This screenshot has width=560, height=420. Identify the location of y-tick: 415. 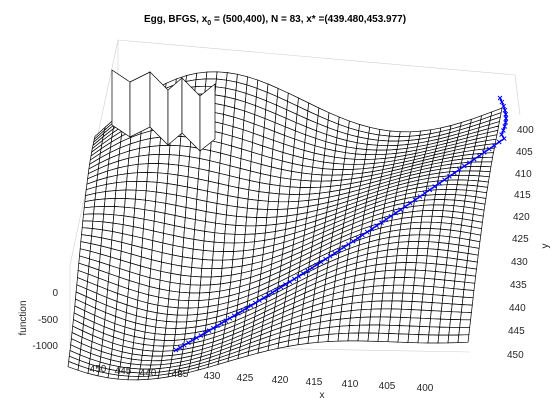
(522, 195).